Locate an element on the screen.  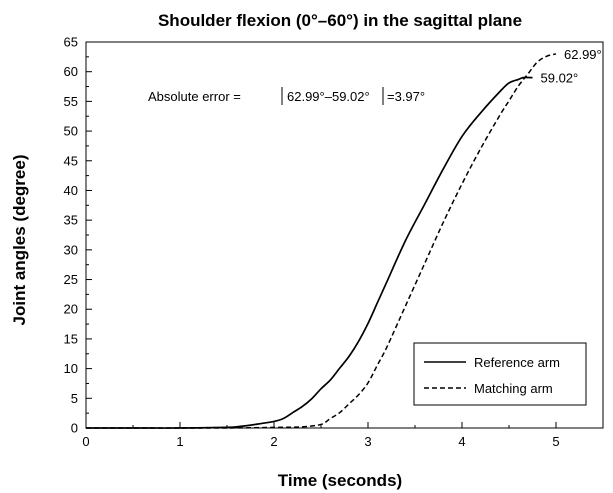
y-tick-label: 45 is located at coordinates (71, 160).